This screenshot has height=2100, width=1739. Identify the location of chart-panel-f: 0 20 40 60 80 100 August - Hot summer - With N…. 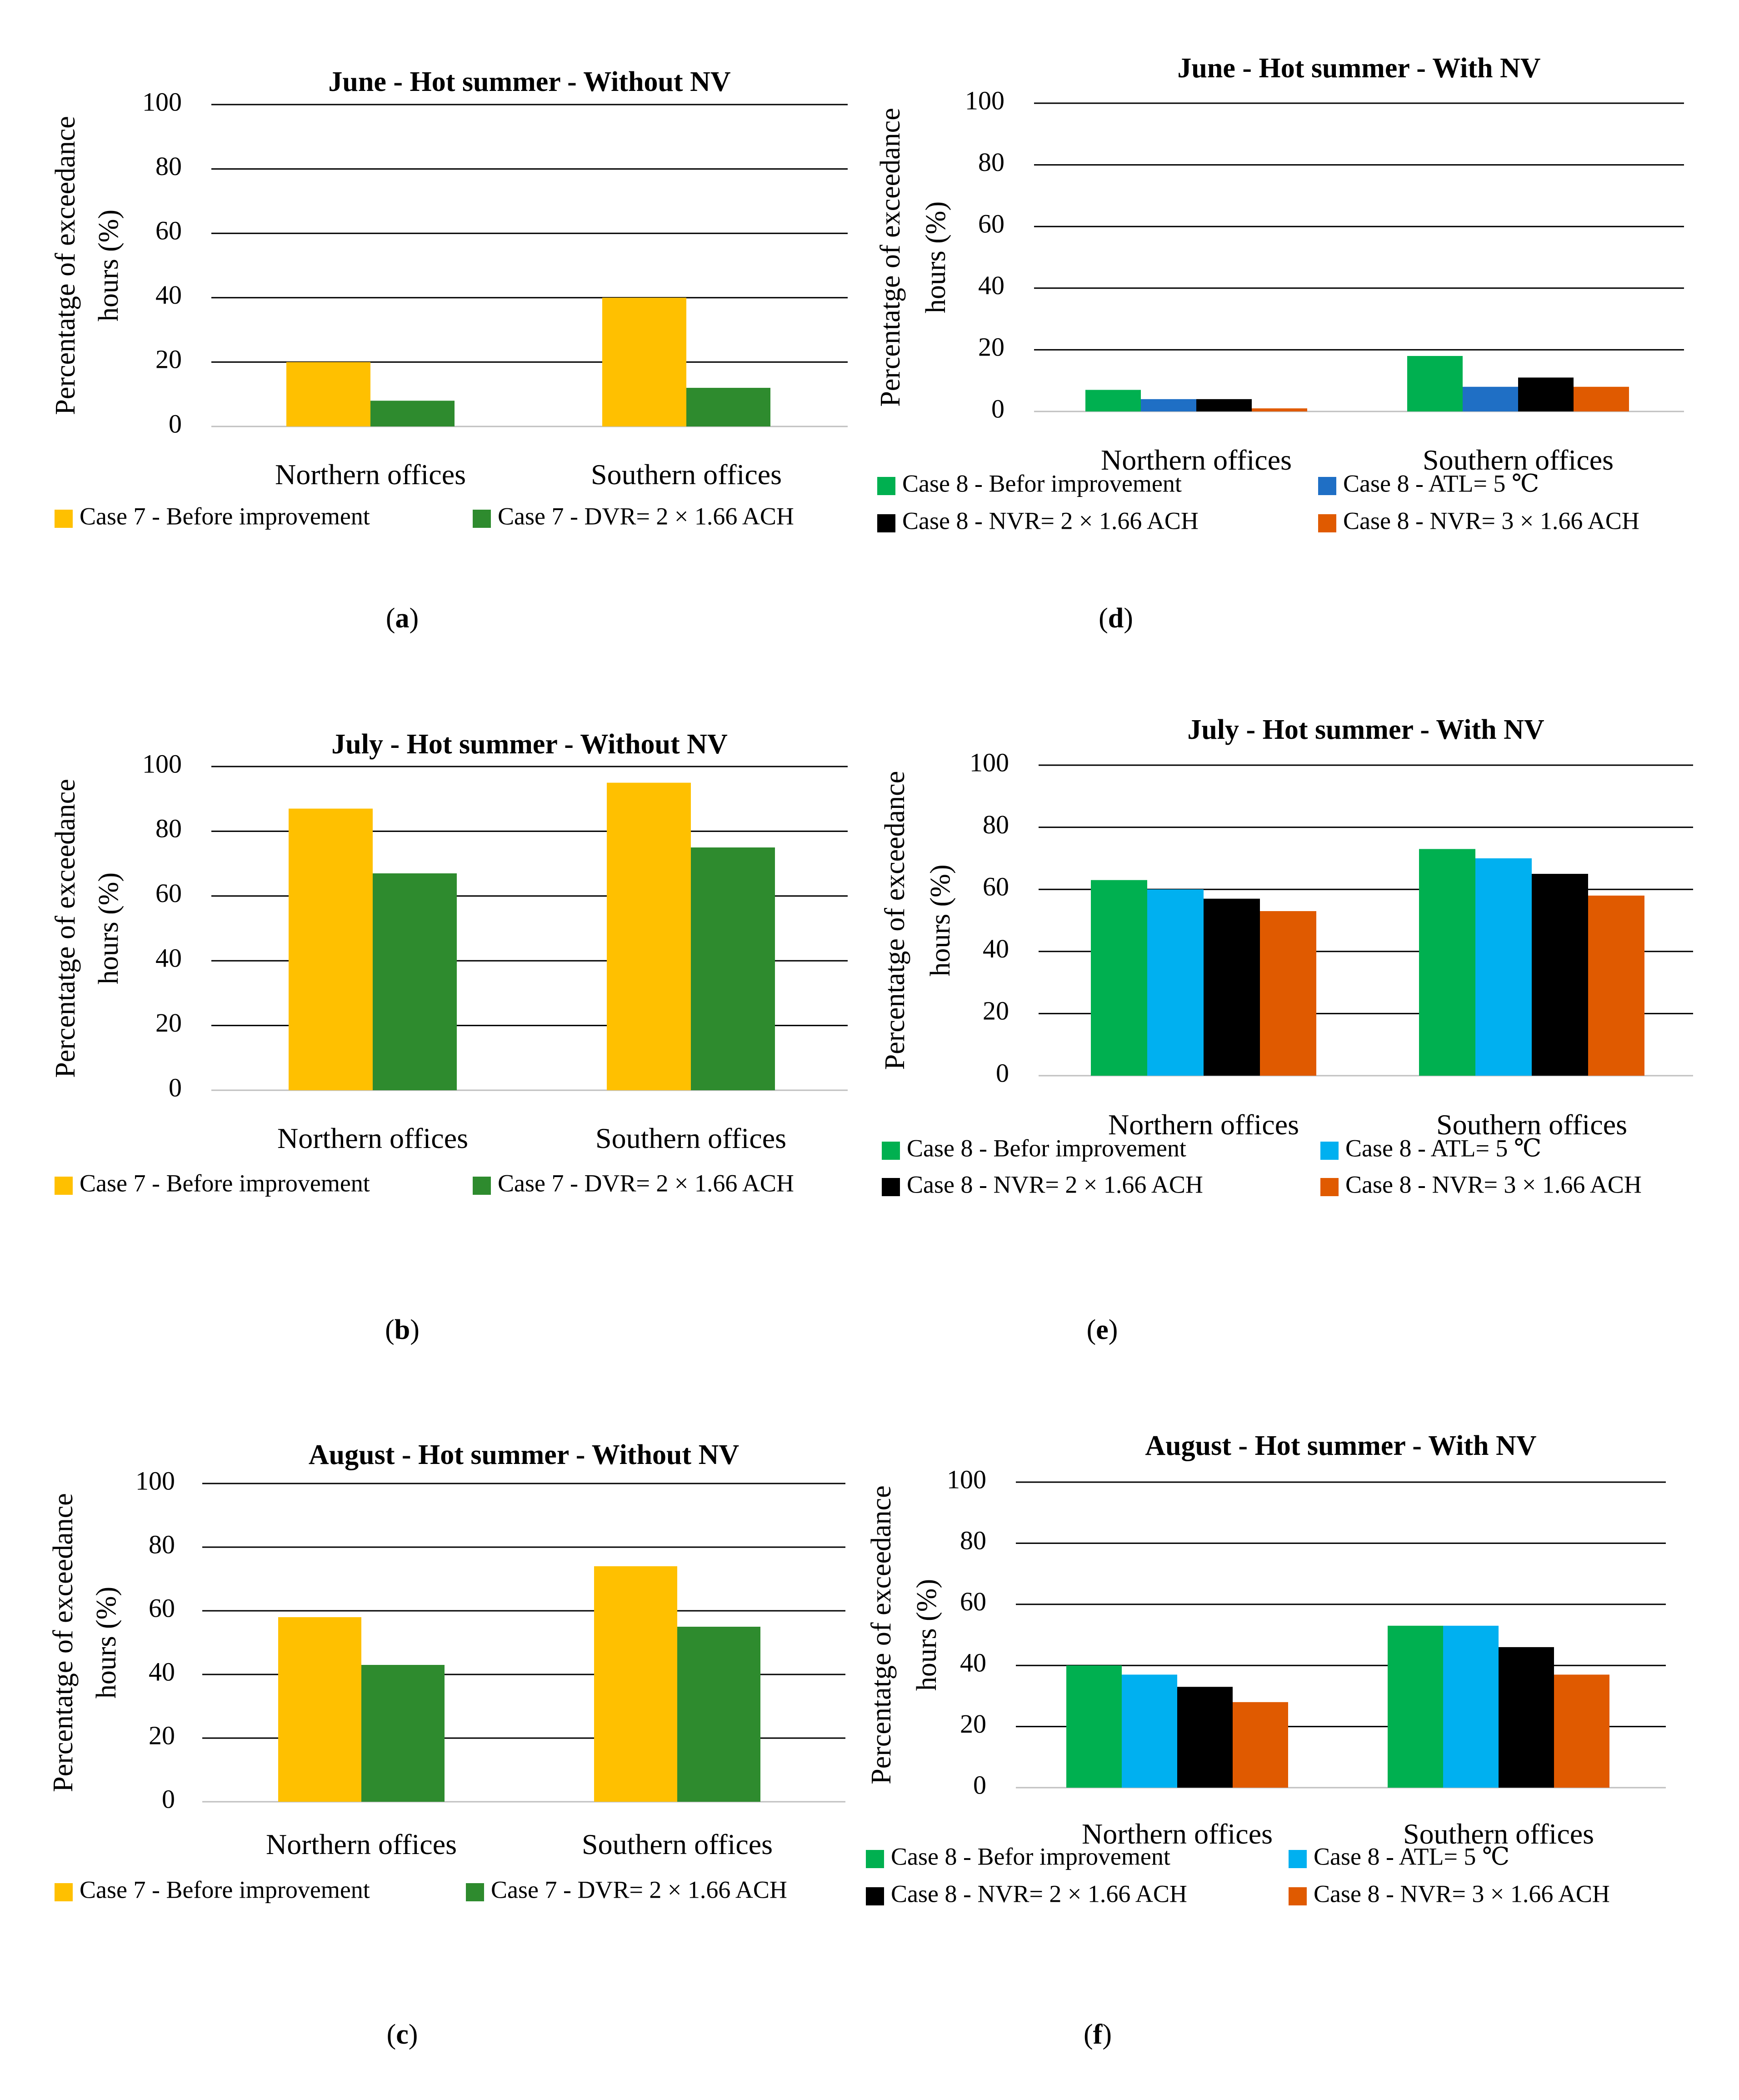
(1266, 1740).